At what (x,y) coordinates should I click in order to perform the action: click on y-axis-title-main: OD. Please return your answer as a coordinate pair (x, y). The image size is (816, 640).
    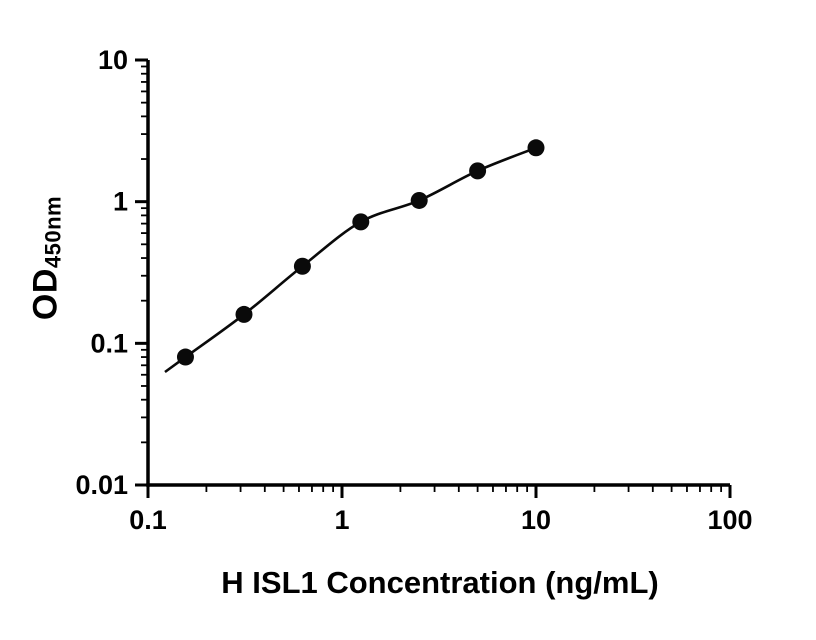
    Looking at the image, I should click on (45, 294).